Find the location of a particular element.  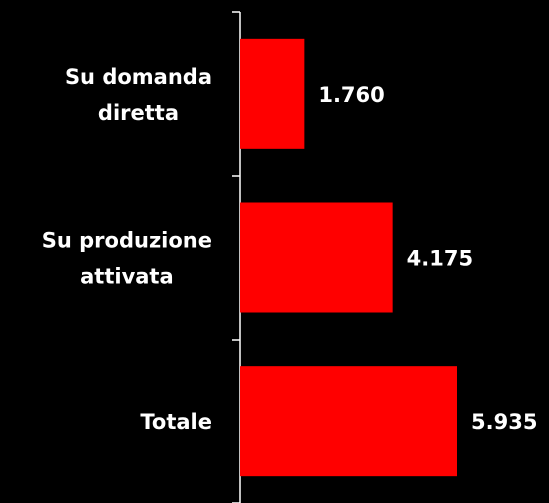

category-label: attivata is located at coordinates (127, 277).